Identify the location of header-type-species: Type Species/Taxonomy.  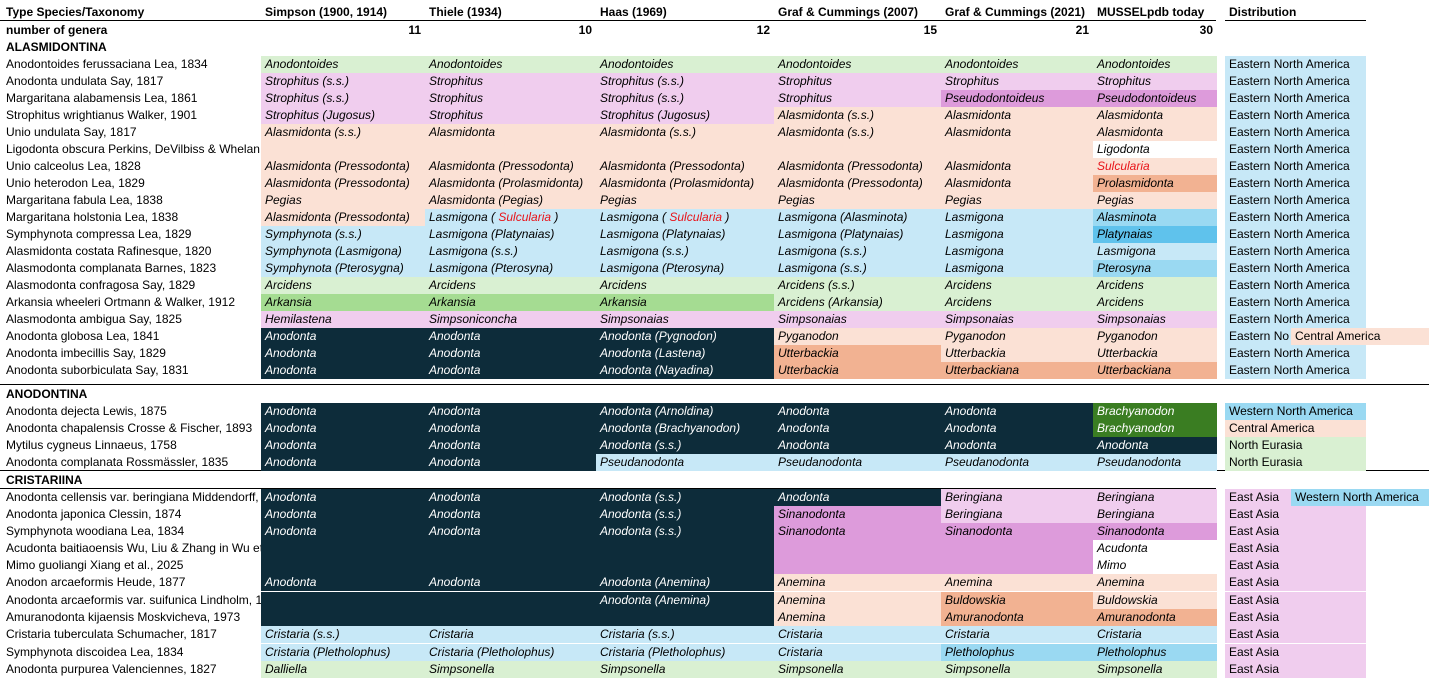
(75, 12).